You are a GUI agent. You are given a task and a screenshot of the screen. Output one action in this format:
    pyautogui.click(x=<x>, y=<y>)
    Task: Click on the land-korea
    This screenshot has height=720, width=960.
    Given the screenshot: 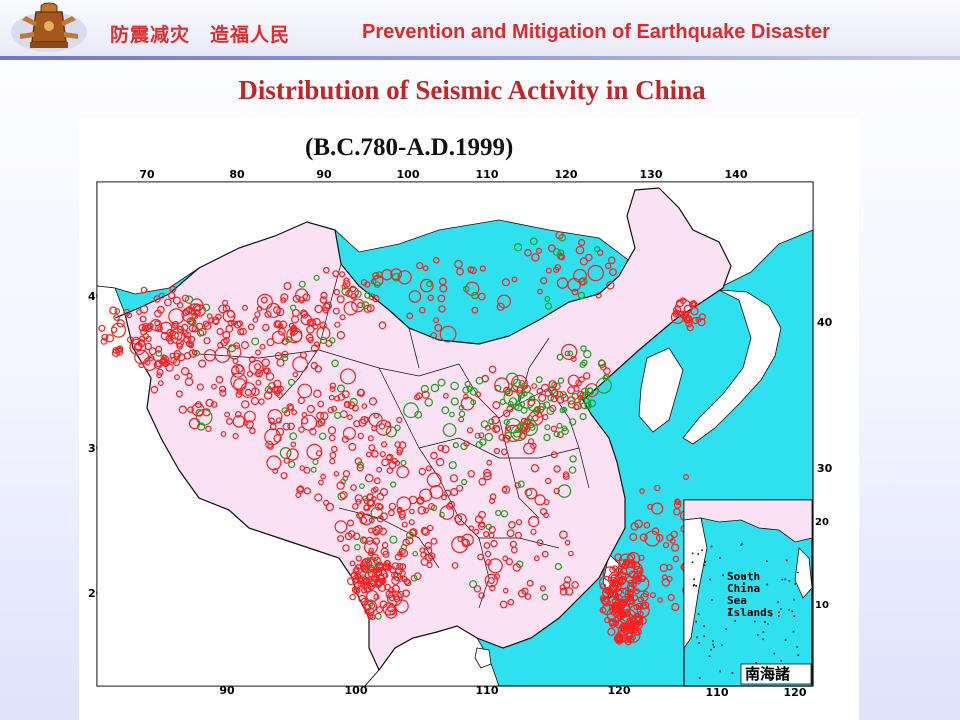 What is the action you would take?
    pyautogui.click(x=661, y=390)
    